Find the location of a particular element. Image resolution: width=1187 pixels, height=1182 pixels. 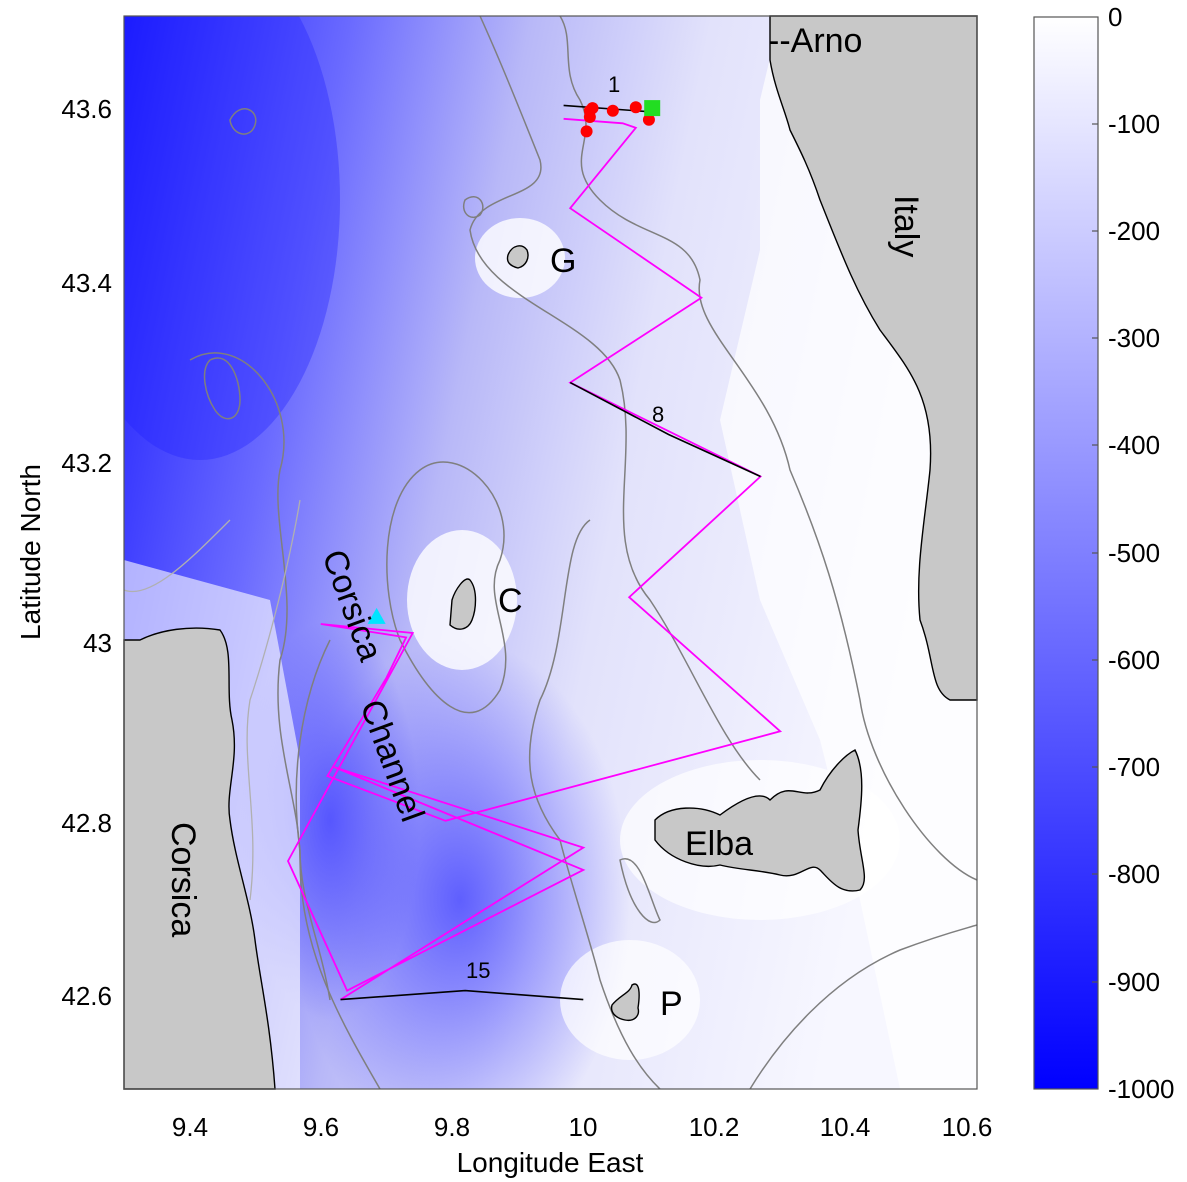

y-axis-label: Latitude North is located at coordinates (30, 552).